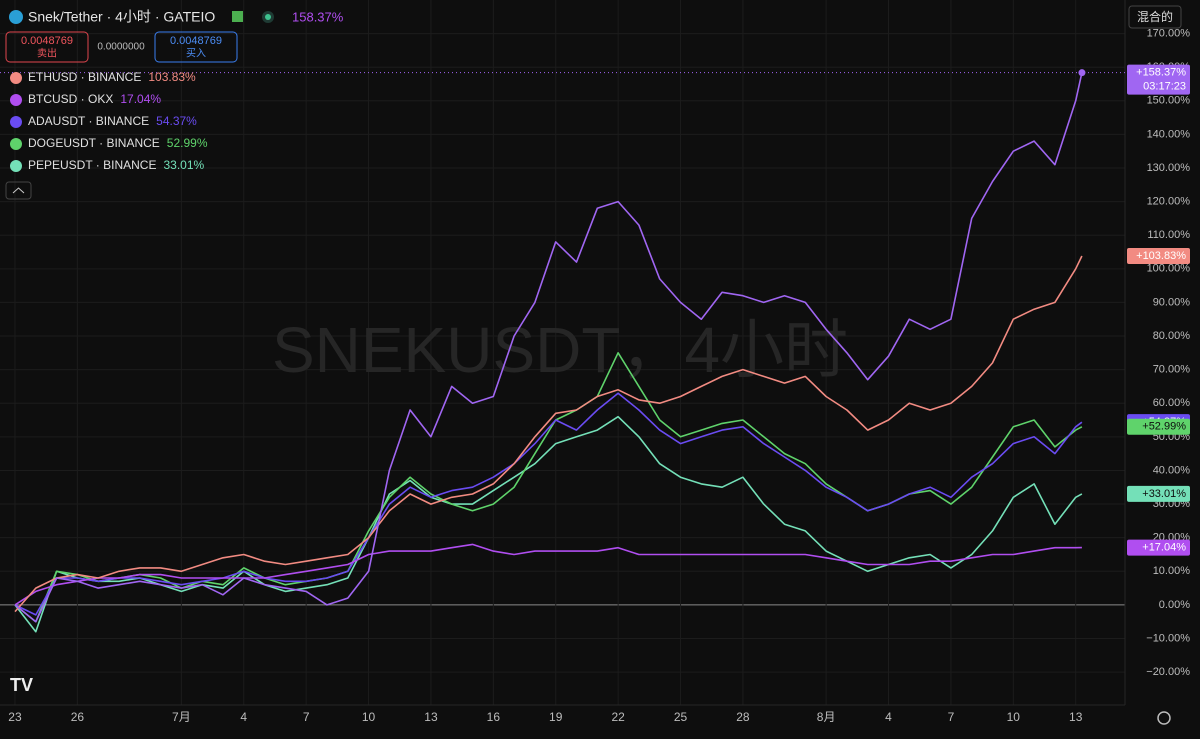  I want to click on status-dot, so click(268, 17).